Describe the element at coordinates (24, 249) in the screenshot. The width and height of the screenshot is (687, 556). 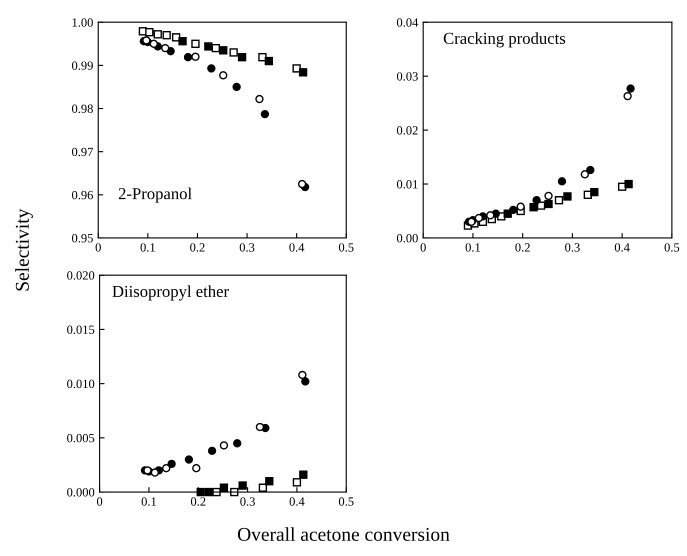
I see `y-axis-title: Selectivity` at that location.